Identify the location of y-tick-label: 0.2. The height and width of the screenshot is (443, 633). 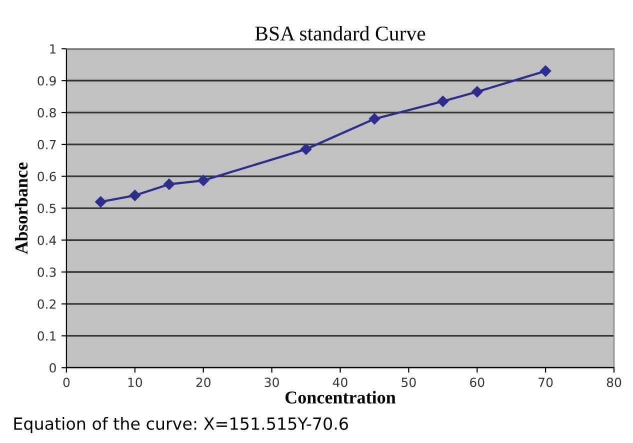
(47, 304).